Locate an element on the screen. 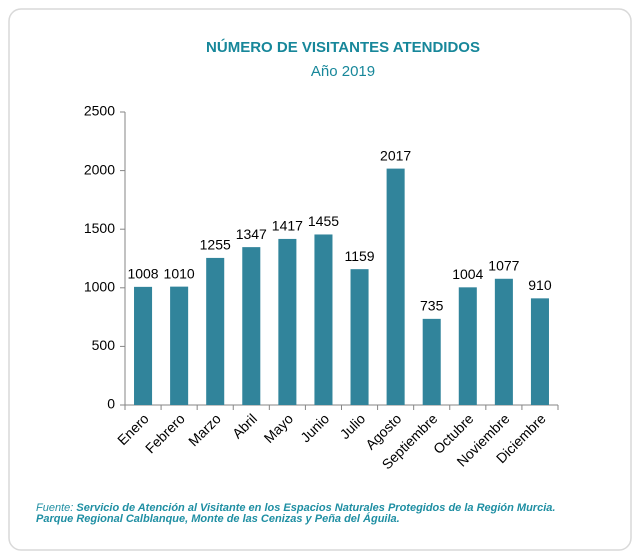 The width and height of the screenshot is (641, 560). data-label: 910 is located at coordinates (540, 285).